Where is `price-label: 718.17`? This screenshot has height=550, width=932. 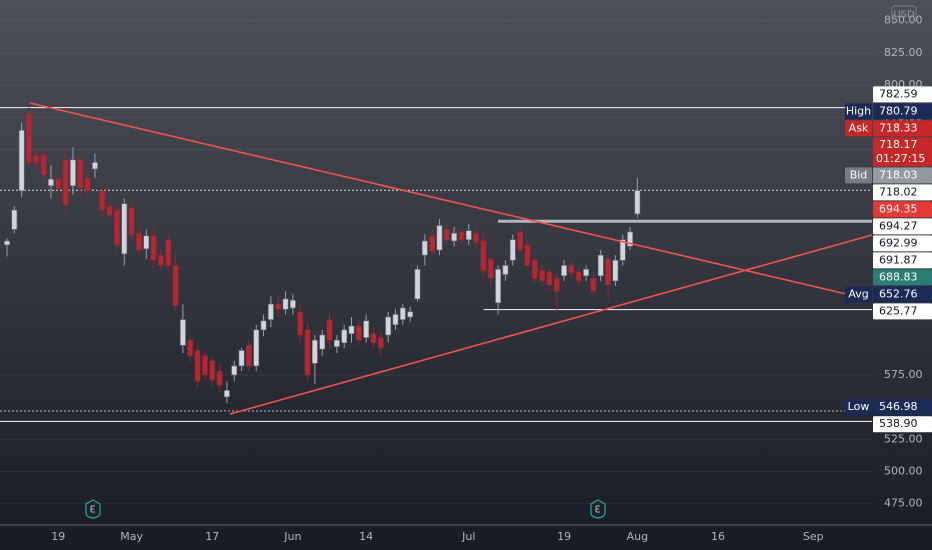 price-label: 718.17 is located at coordinates (898, 144).